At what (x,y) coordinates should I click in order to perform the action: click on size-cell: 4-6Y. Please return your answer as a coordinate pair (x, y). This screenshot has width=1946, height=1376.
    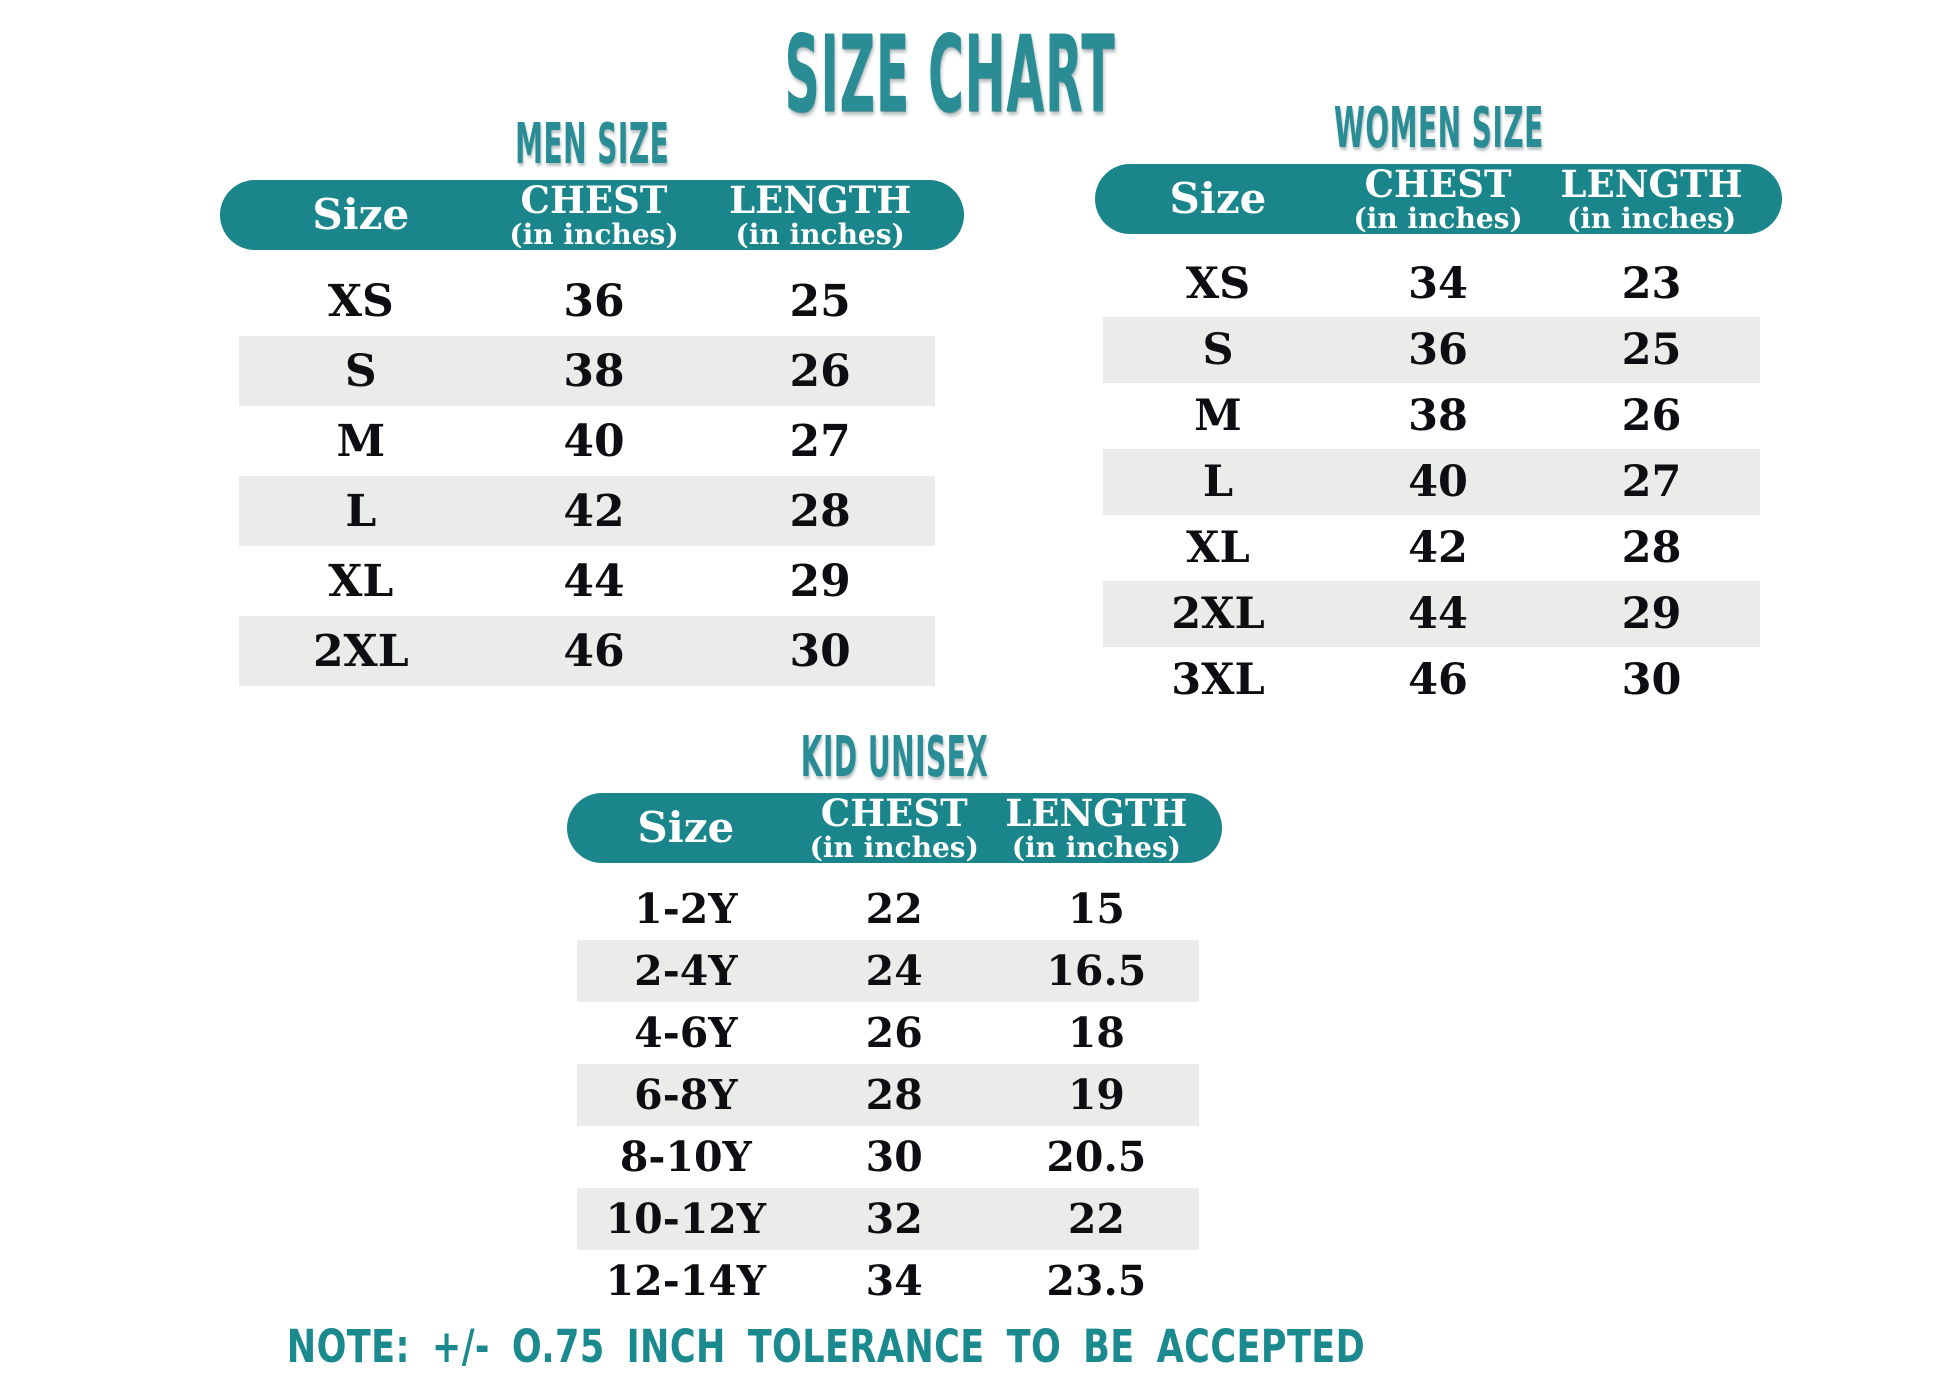
    Looking at the image, I should click on (686, 1033).